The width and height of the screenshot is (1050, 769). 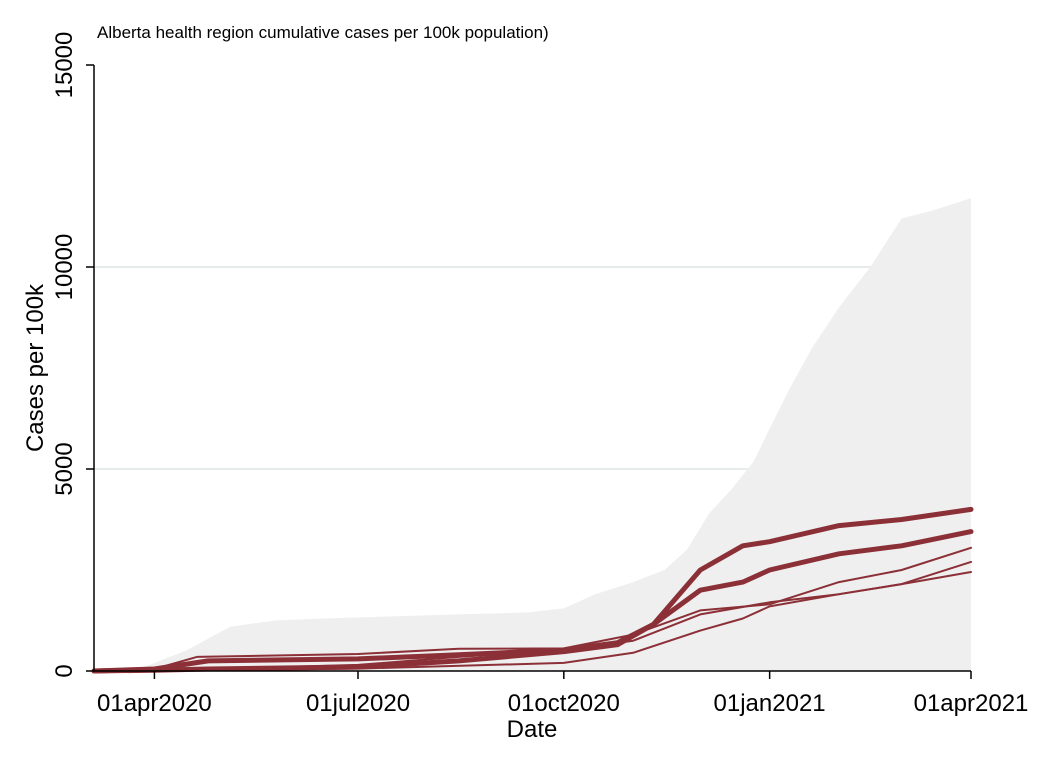 I want to click on x-tick-label: 01jan2021, so click(x=770, y=703).